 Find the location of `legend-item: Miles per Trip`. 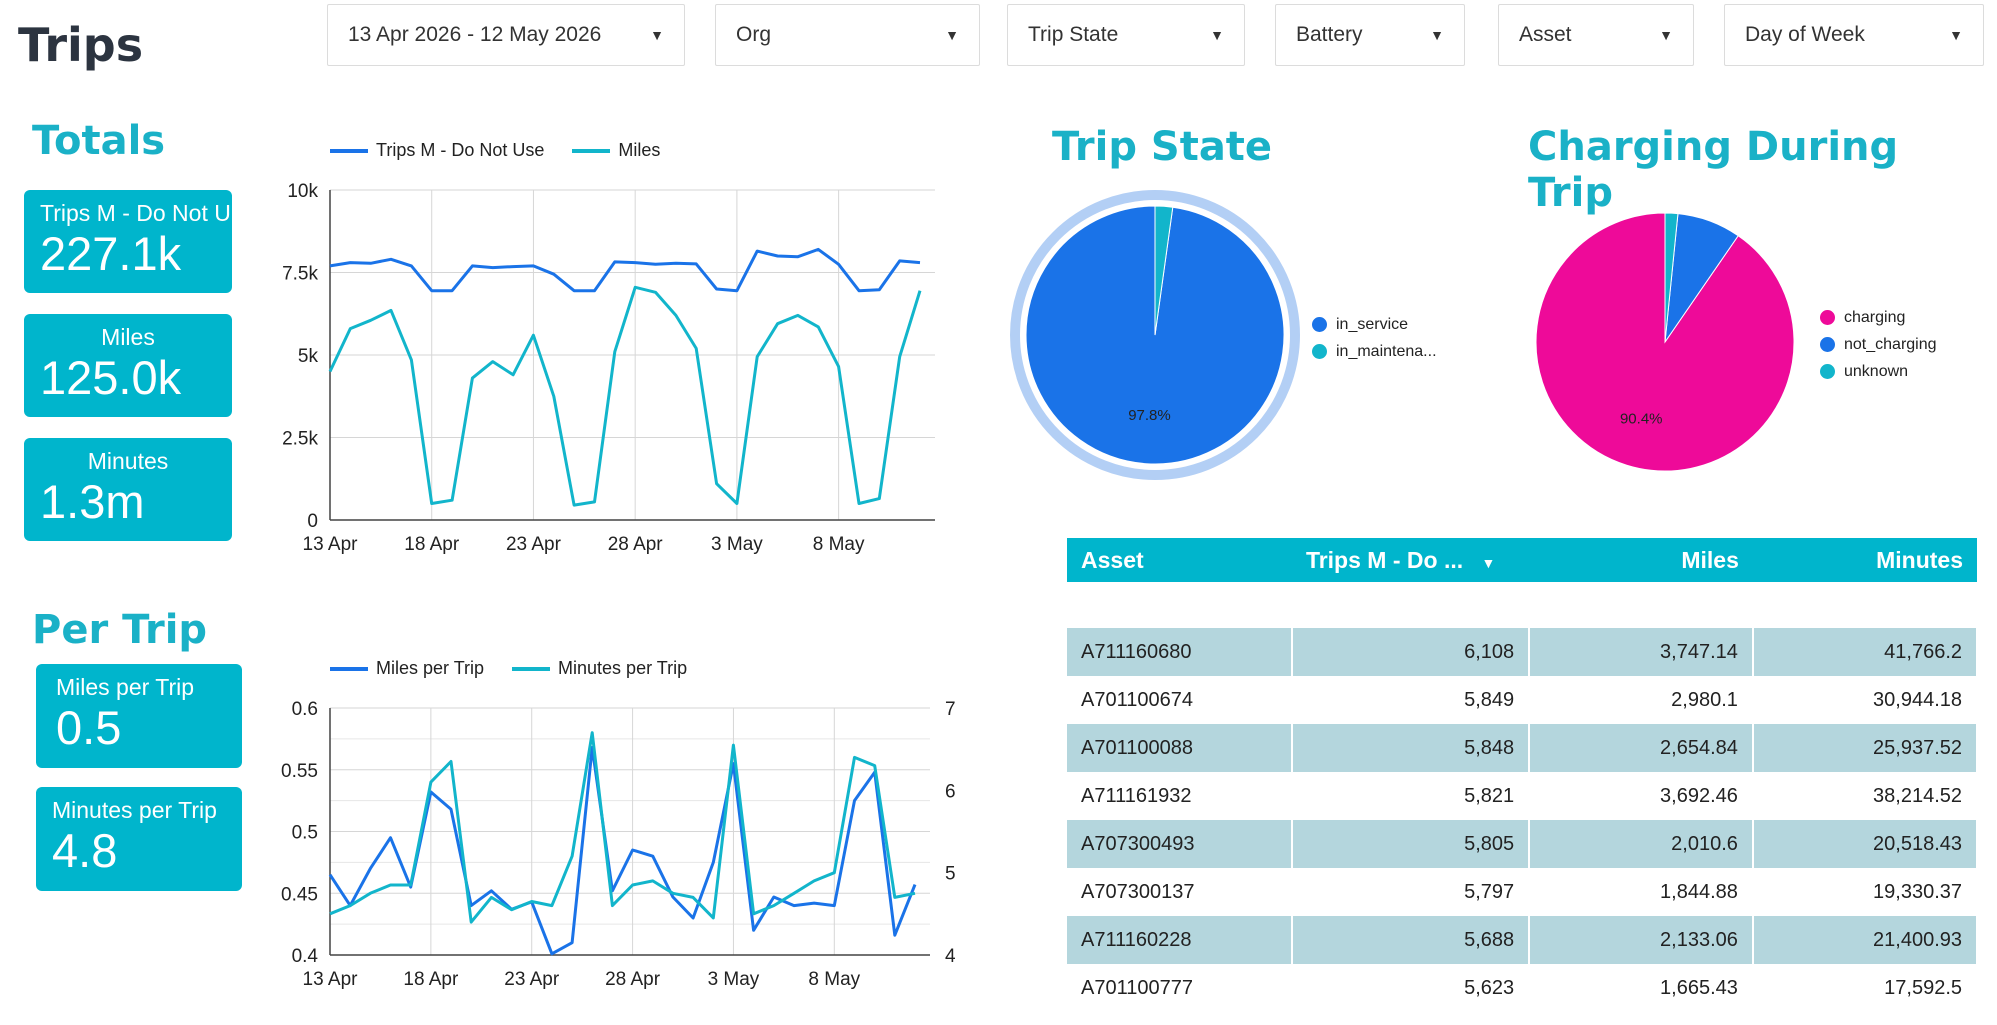

legend-item: Miles per Trip is located at coordinates (407, 668).